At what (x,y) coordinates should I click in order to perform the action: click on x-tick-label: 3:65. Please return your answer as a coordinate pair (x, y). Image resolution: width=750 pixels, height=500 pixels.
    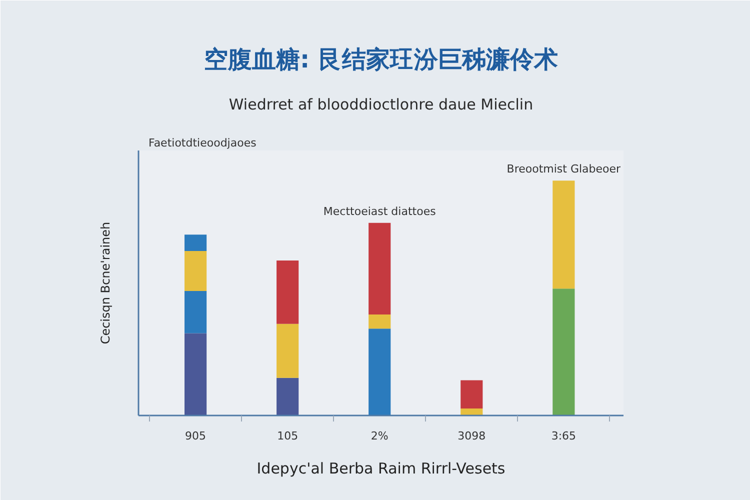
    Looking at the image, I should click on (563, 436).